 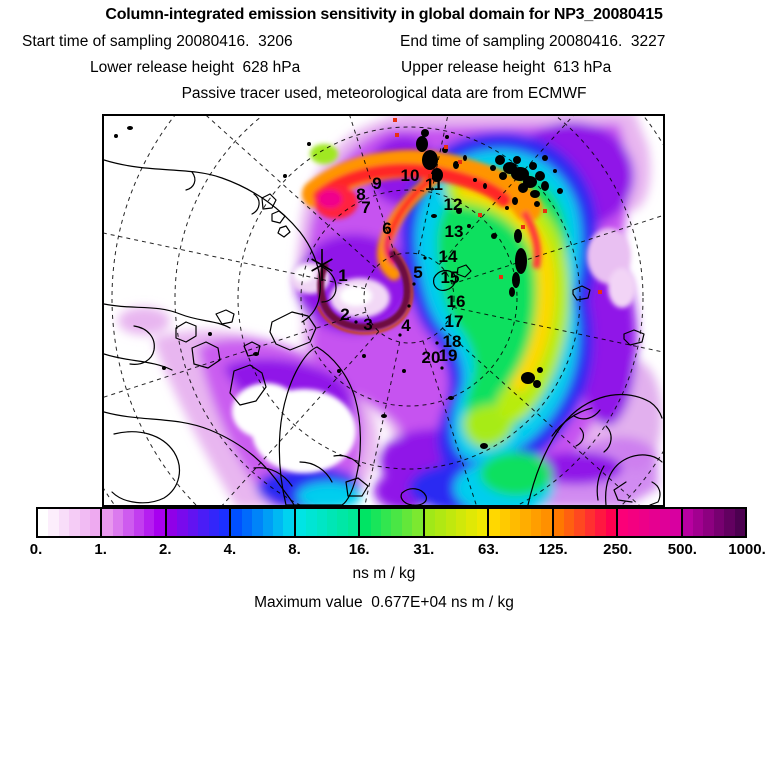 What do you see at coordinates (365, 207) in the screenshot?
I see `trajectory-label-7: 7` at bounding box center [365, 207].